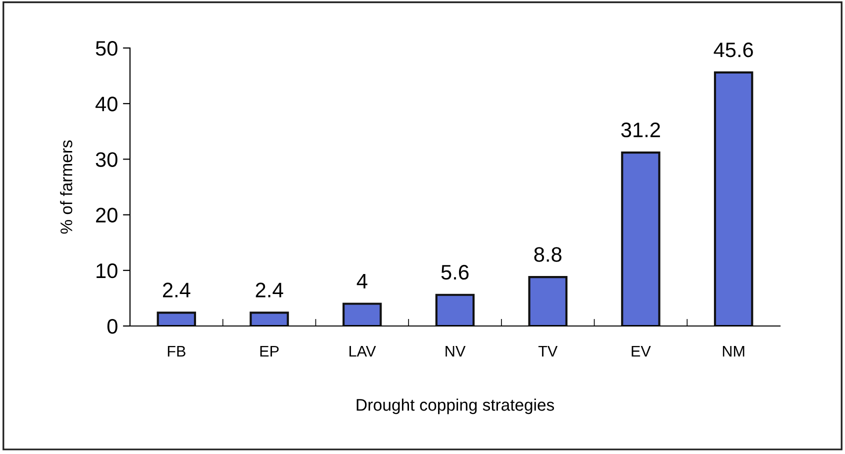 The width and height of the screenshot is (845, 454). I want to click on y-tick-label: 50, so click(107, 48).